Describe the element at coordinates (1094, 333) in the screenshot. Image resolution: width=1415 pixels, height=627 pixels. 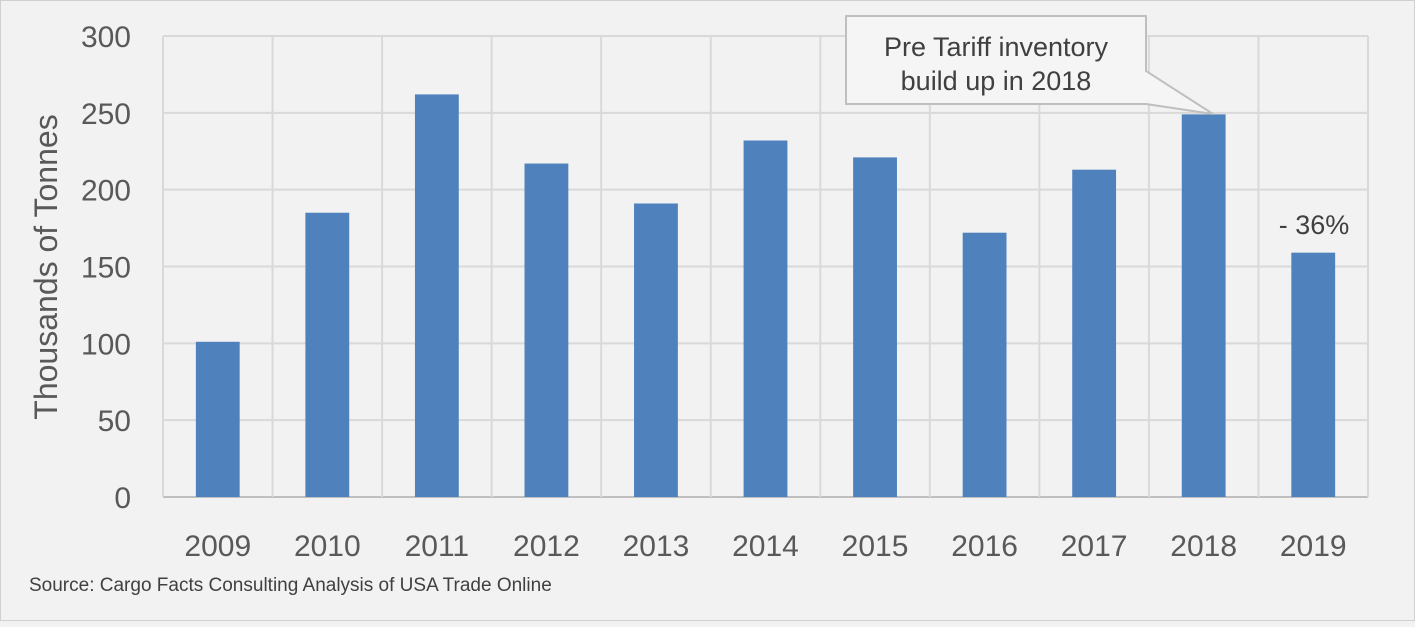
I see `bar-2017` at that location.